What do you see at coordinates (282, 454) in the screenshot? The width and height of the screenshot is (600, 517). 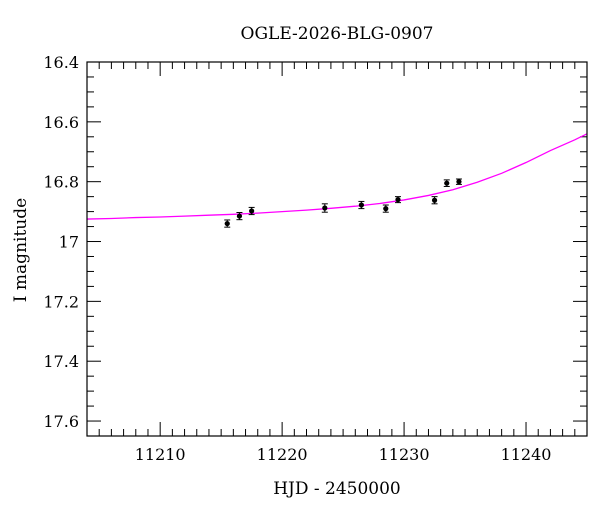 I see `x-tick-label: 11220` at bounding box center [282, 454].